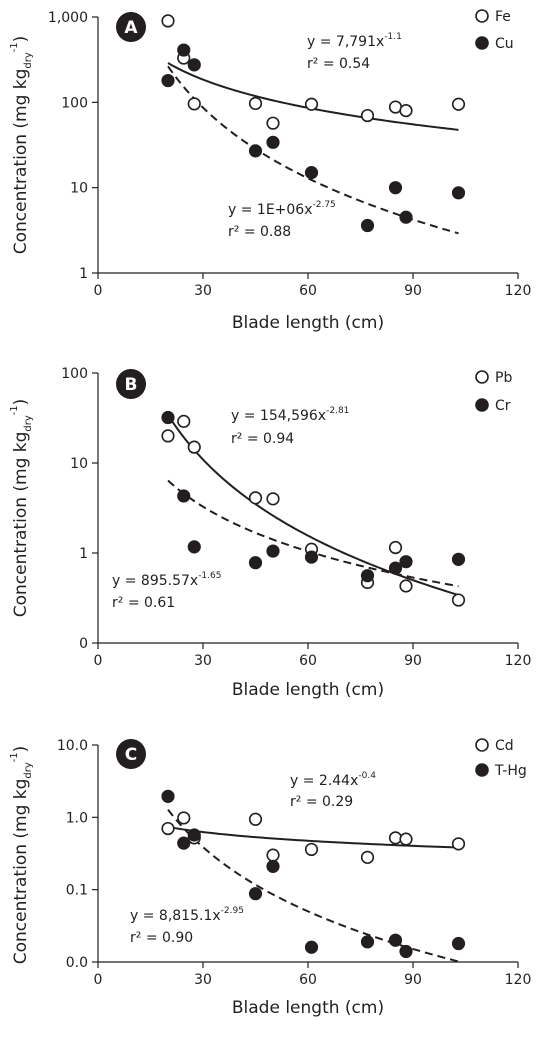  Describe the element at coordinates (482, 377) in the screenshot. I see `legend-marker-pb` at that location.